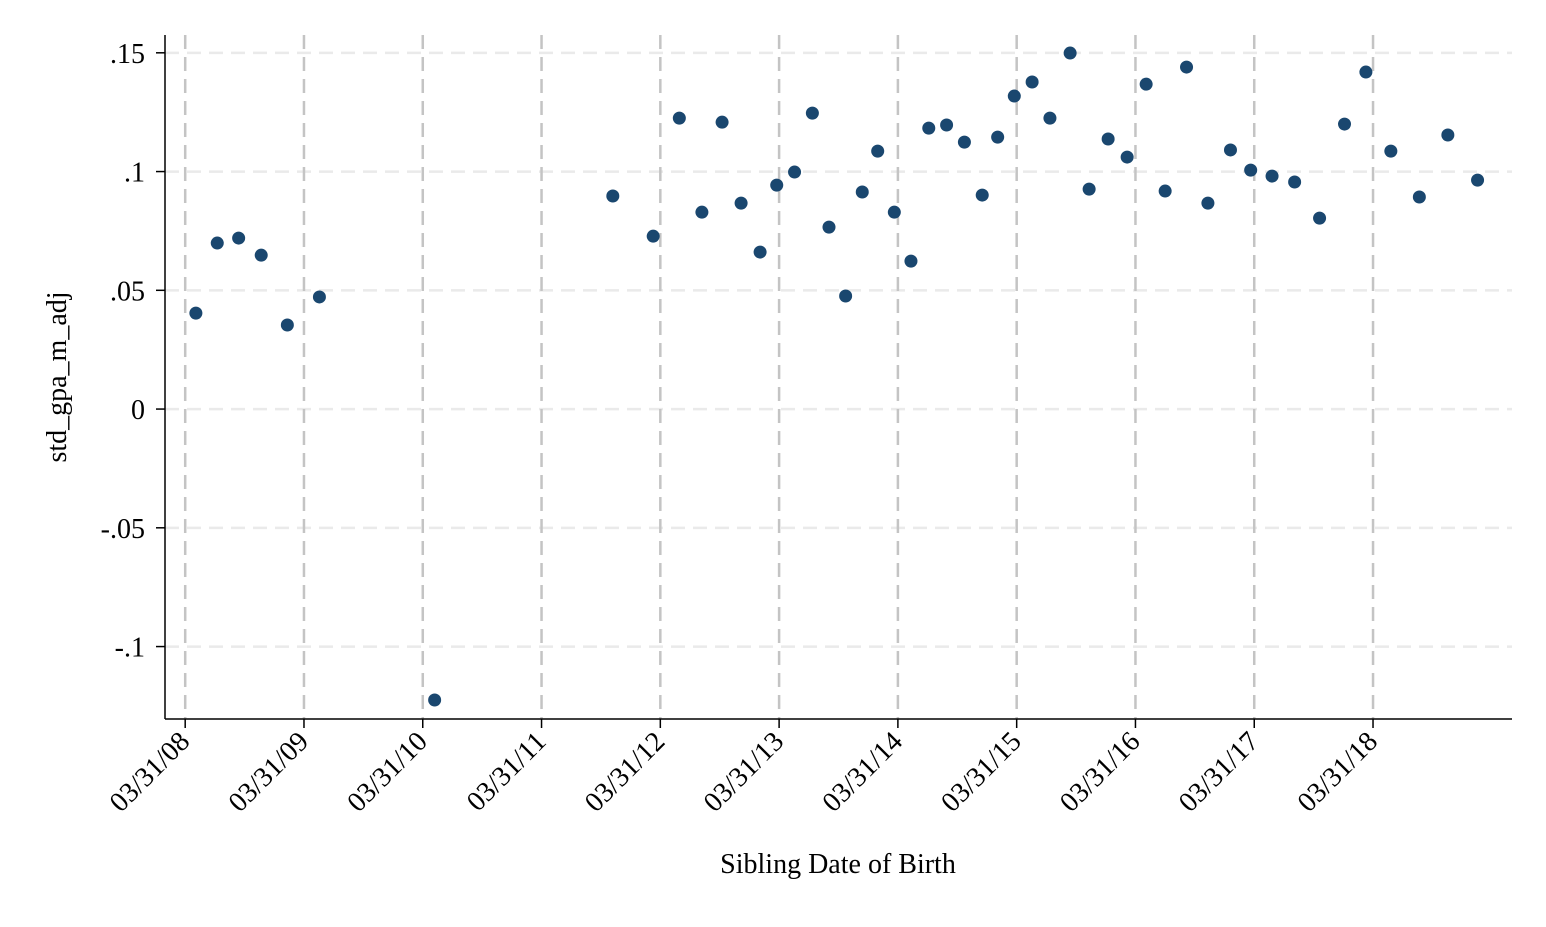 This screenshot has height=927, width=1546. I want to click on x-tick-label: 03/31/17, so click(1219, 772).